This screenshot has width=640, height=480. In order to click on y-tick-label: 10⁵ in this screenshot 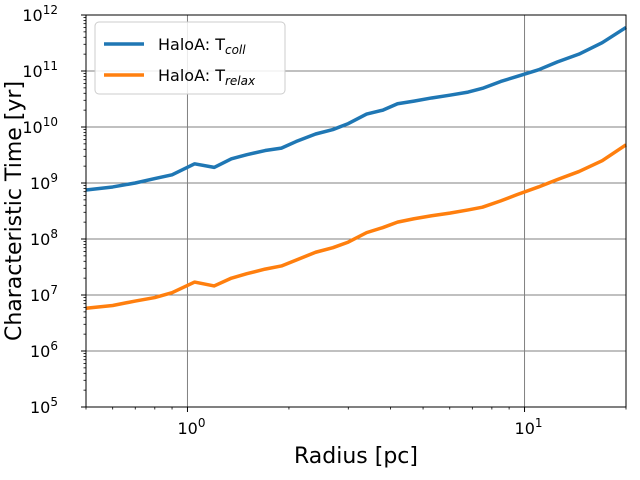, I will do `click(44, 406)`.